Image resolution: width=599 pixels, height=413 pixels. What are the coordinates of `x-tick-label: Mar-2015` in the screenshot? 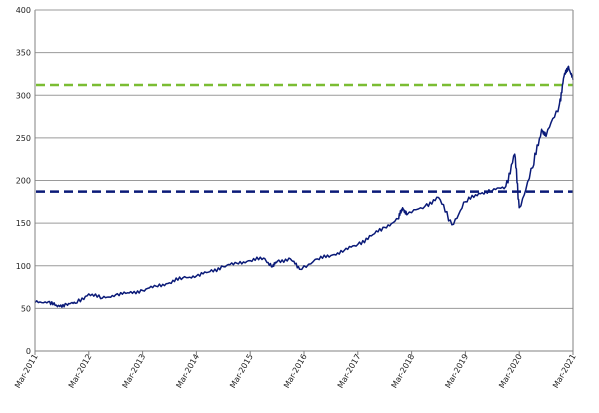 It's located at (241, 371).